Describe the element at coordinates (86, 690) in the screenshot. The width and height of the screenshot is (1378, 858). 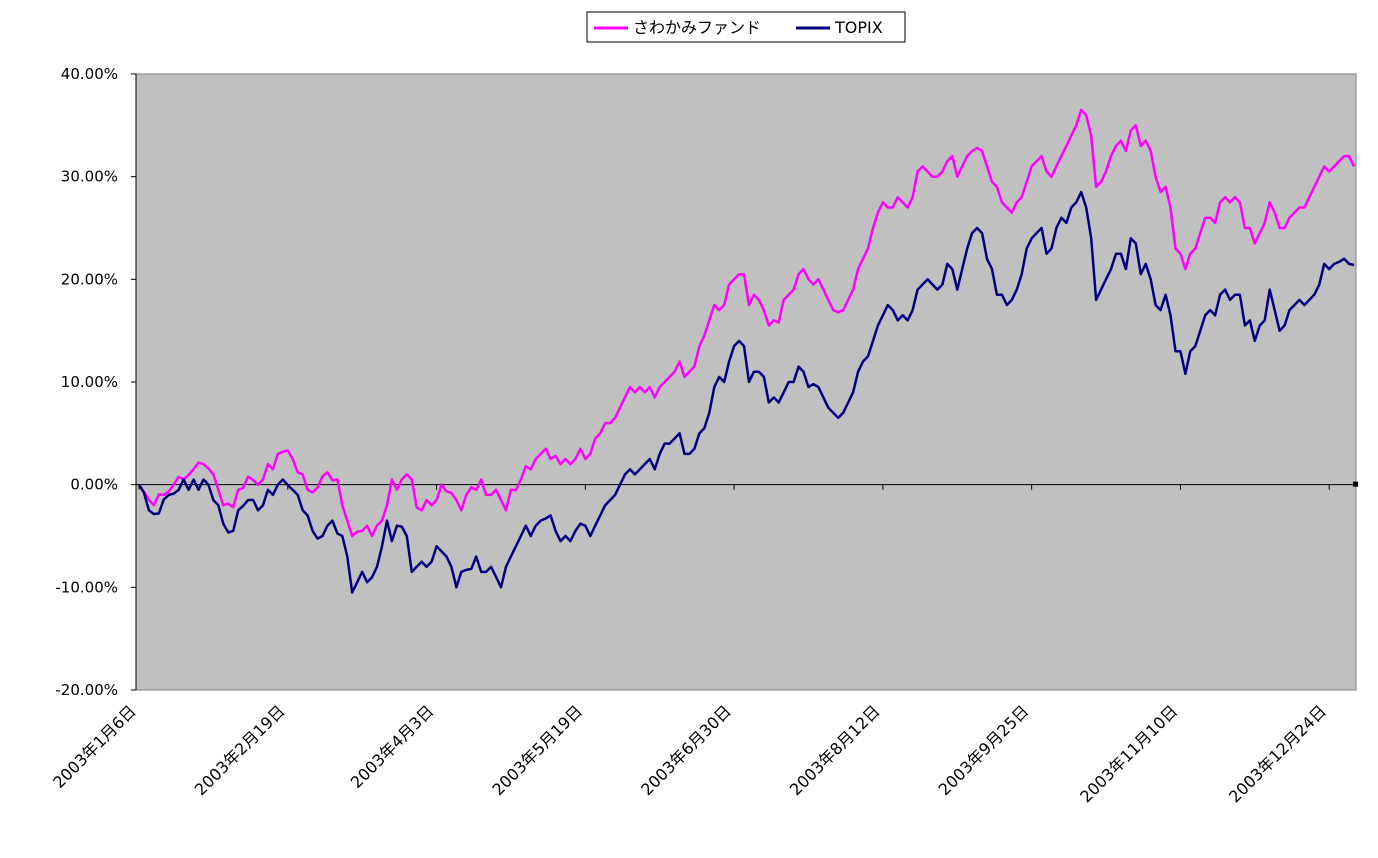
I see `y-tick-label: -20.00%` at that location.